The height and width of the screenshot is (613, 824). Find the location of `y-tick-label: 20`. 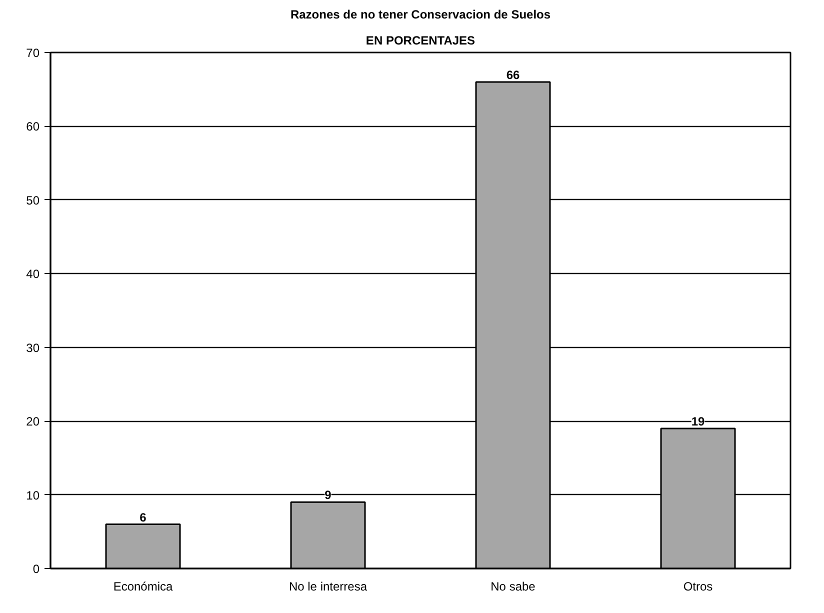

y-tick-label: 20 is located at coordinates (33, 421).